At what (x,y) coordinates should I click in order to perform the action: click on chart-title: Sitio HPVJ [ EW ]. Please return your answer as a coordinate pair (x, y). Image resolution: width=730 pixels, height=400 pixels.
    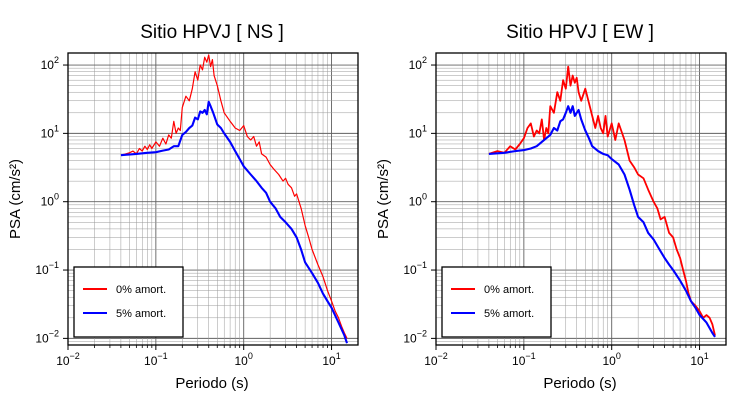
    Looking at the image, I should click on (580, 32).